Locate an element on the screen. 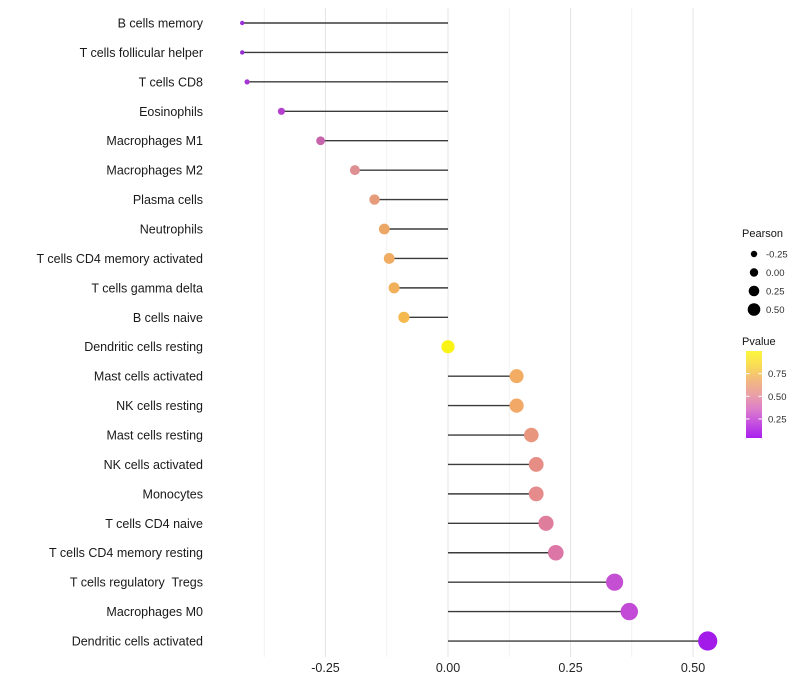 The height and width of the screenshot is (700, 800). dot-t-cells-cd4-memory-activated is located at coordinates (389, 258).